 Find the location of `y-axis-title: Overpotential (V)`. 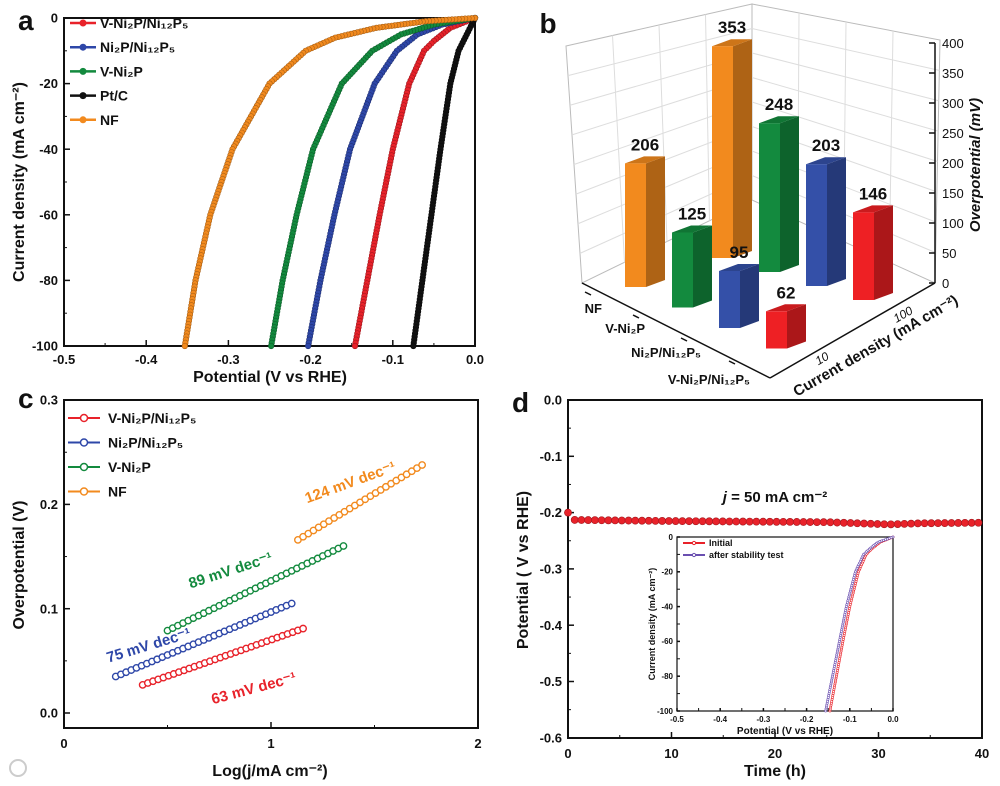

y-axis-title: Overpotential (V) is located at coordinates (19, 565).